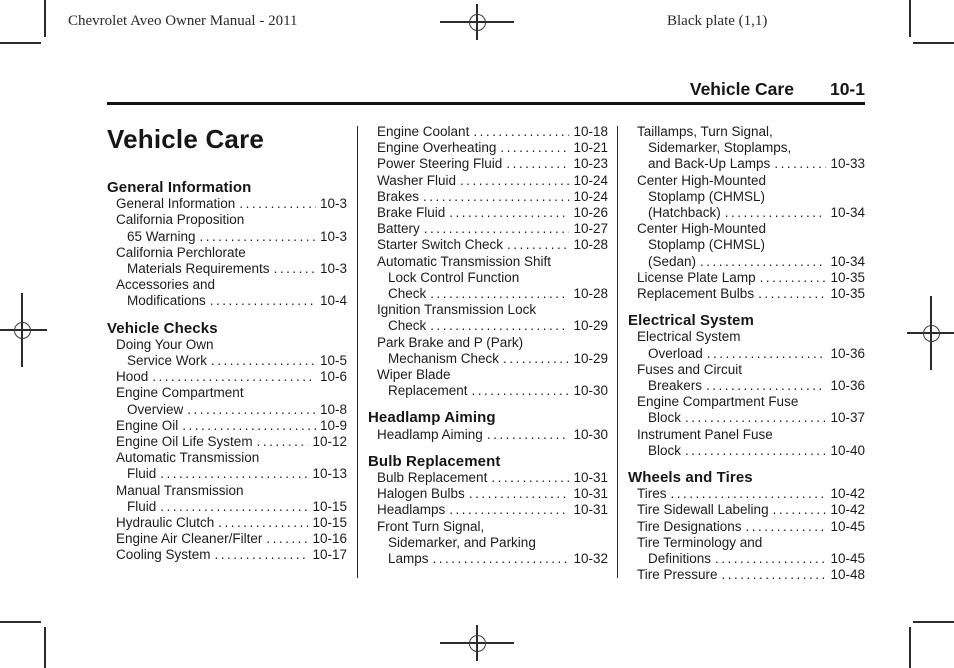 The height and width of the screenshot is (668, 954). What do you see at coordinates (488, 132) in the screenshot?
I see `toc-entry: Engine Coolant 10-18` at bounding box center [488, 132].